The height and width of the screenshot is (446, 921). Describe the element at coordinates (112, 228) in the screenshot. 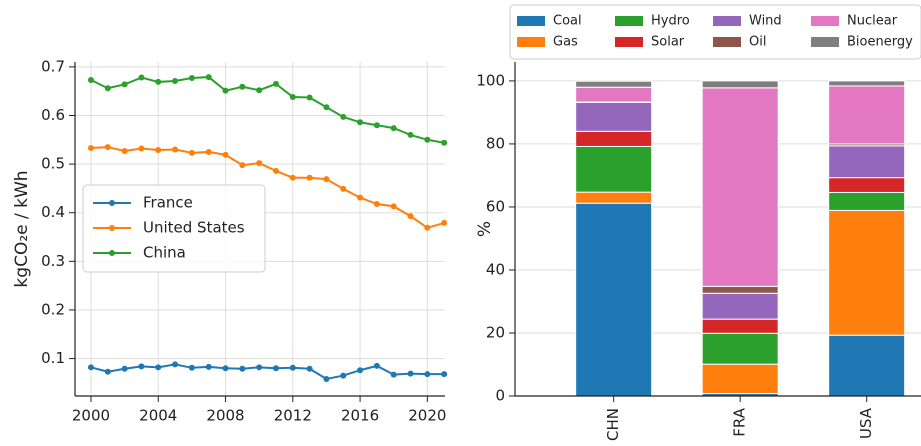

I see `legend-marker` at that location.